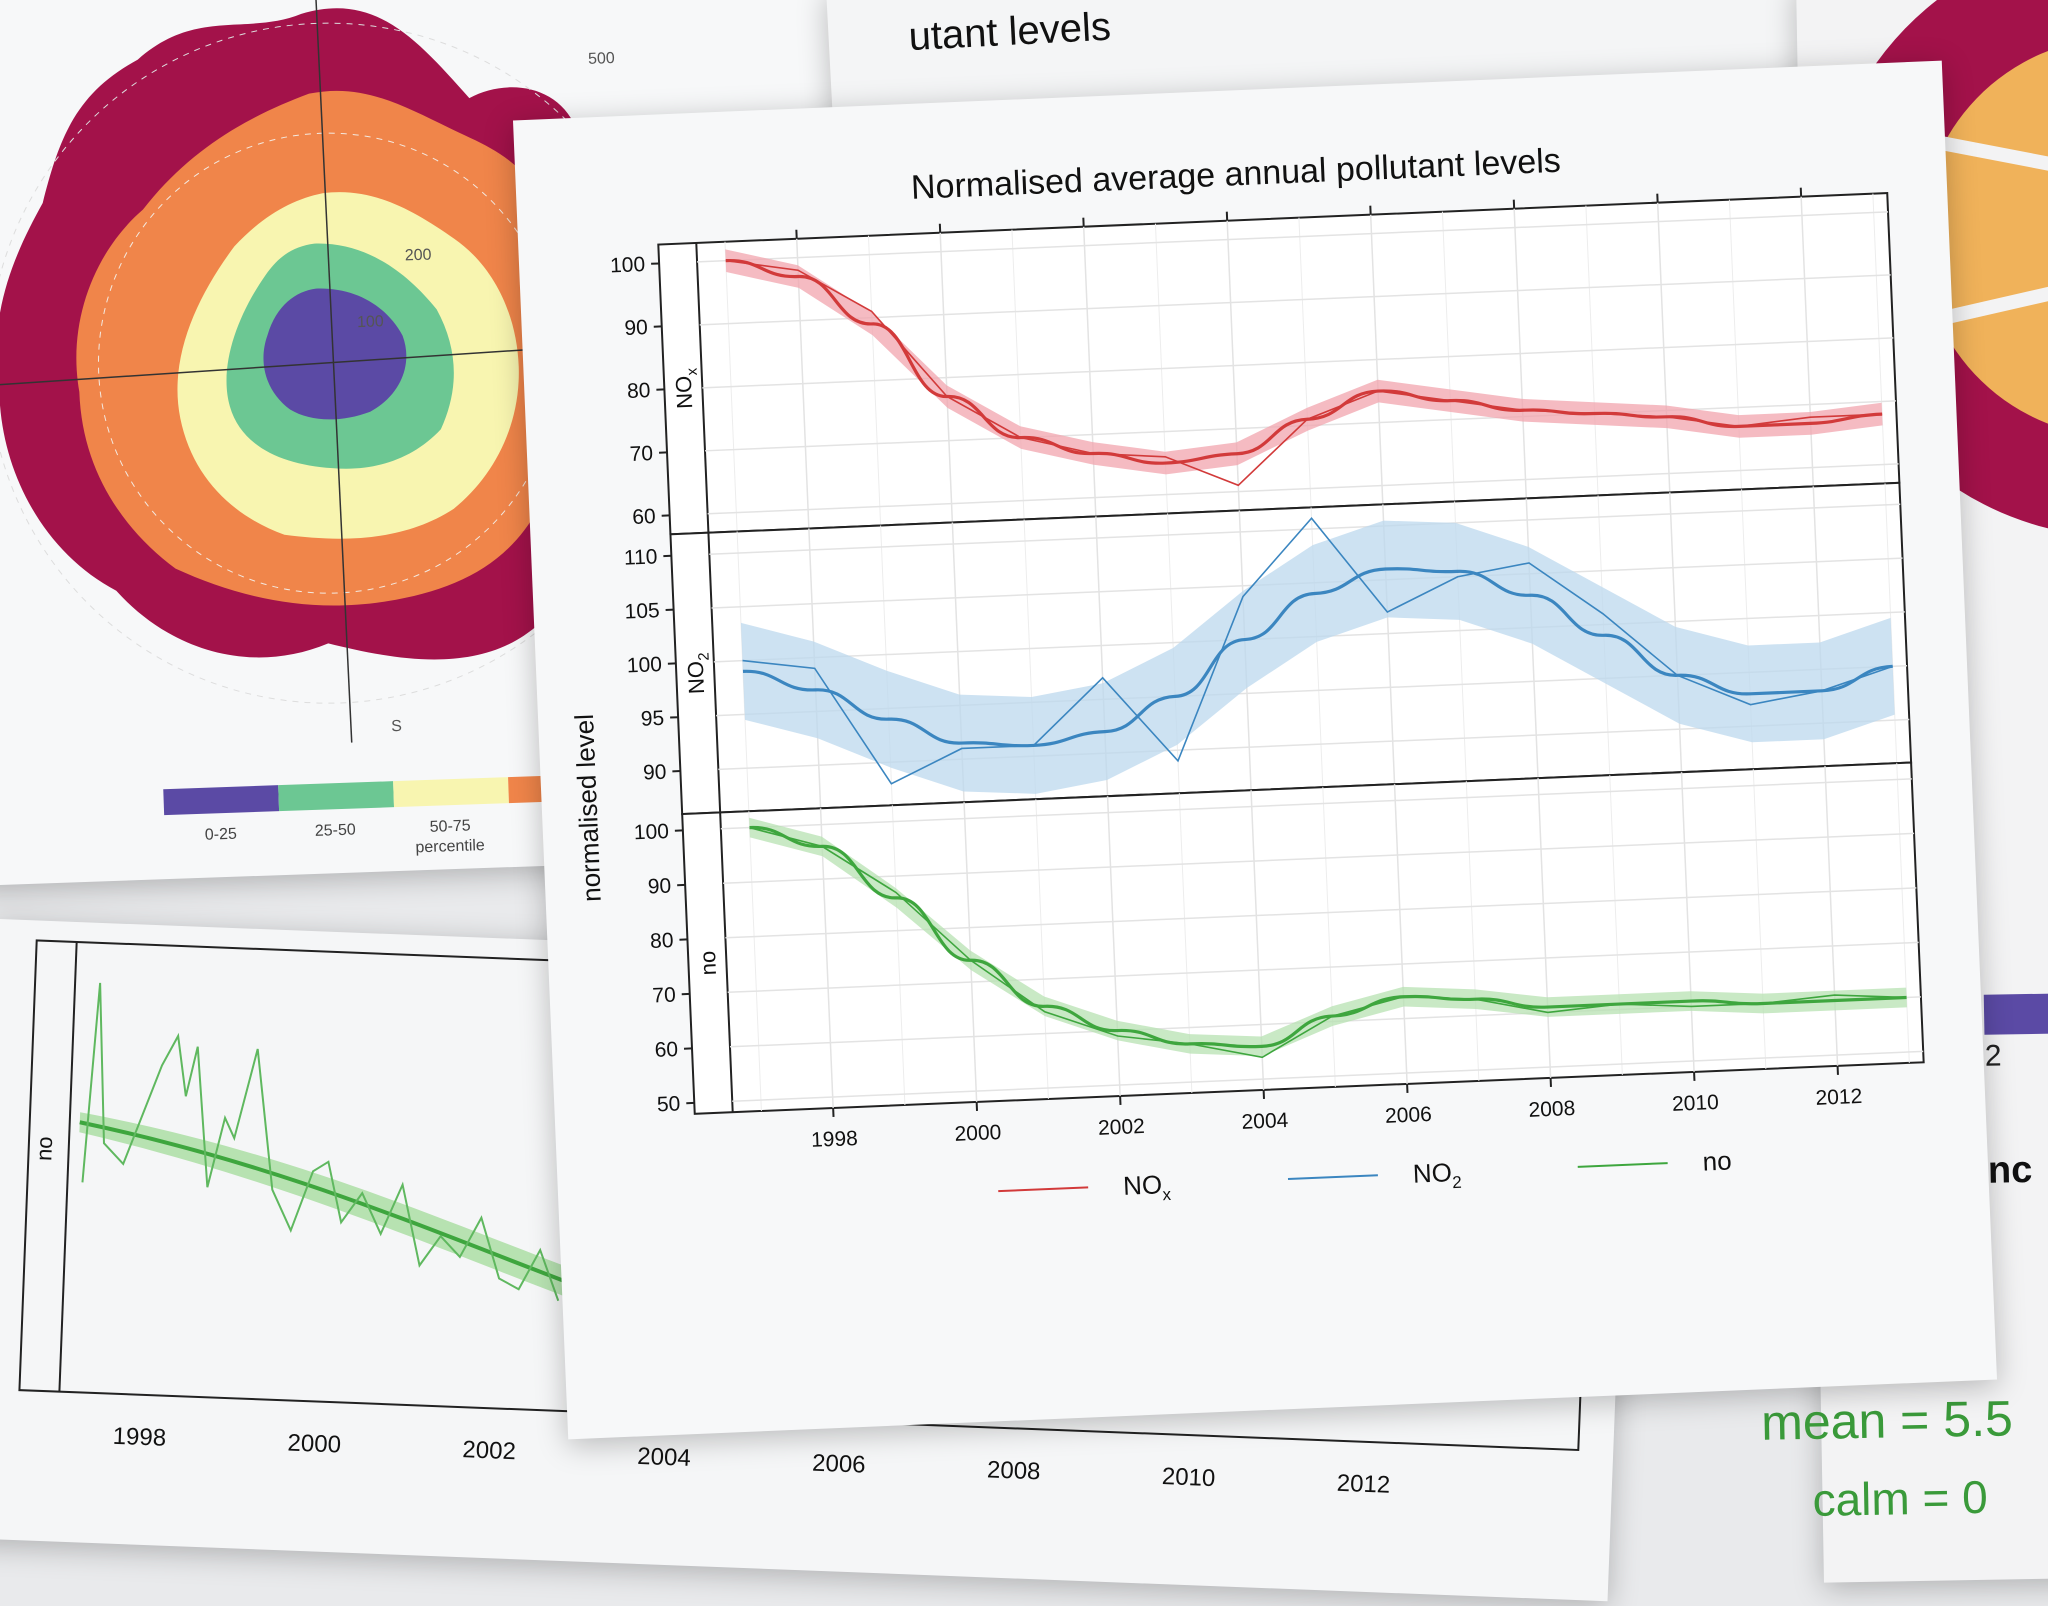 This screenshot has height=1606, width=2048. Describe the element at coordinates (450, 846) in the screenshot. I see `legend-title: percentile` at that location.